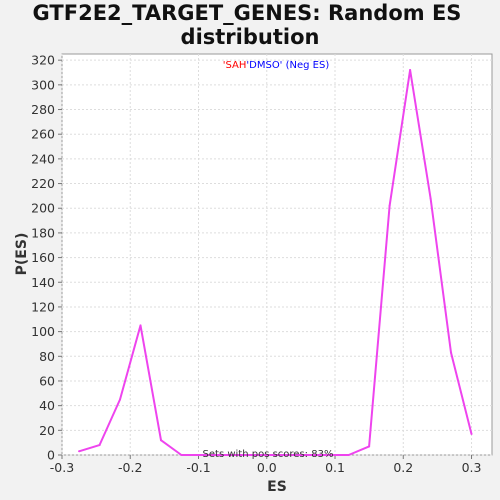 The height and width of the screenshot is (500, 500). I want to click on y-tick-label-8: 160, so click(43, 257).